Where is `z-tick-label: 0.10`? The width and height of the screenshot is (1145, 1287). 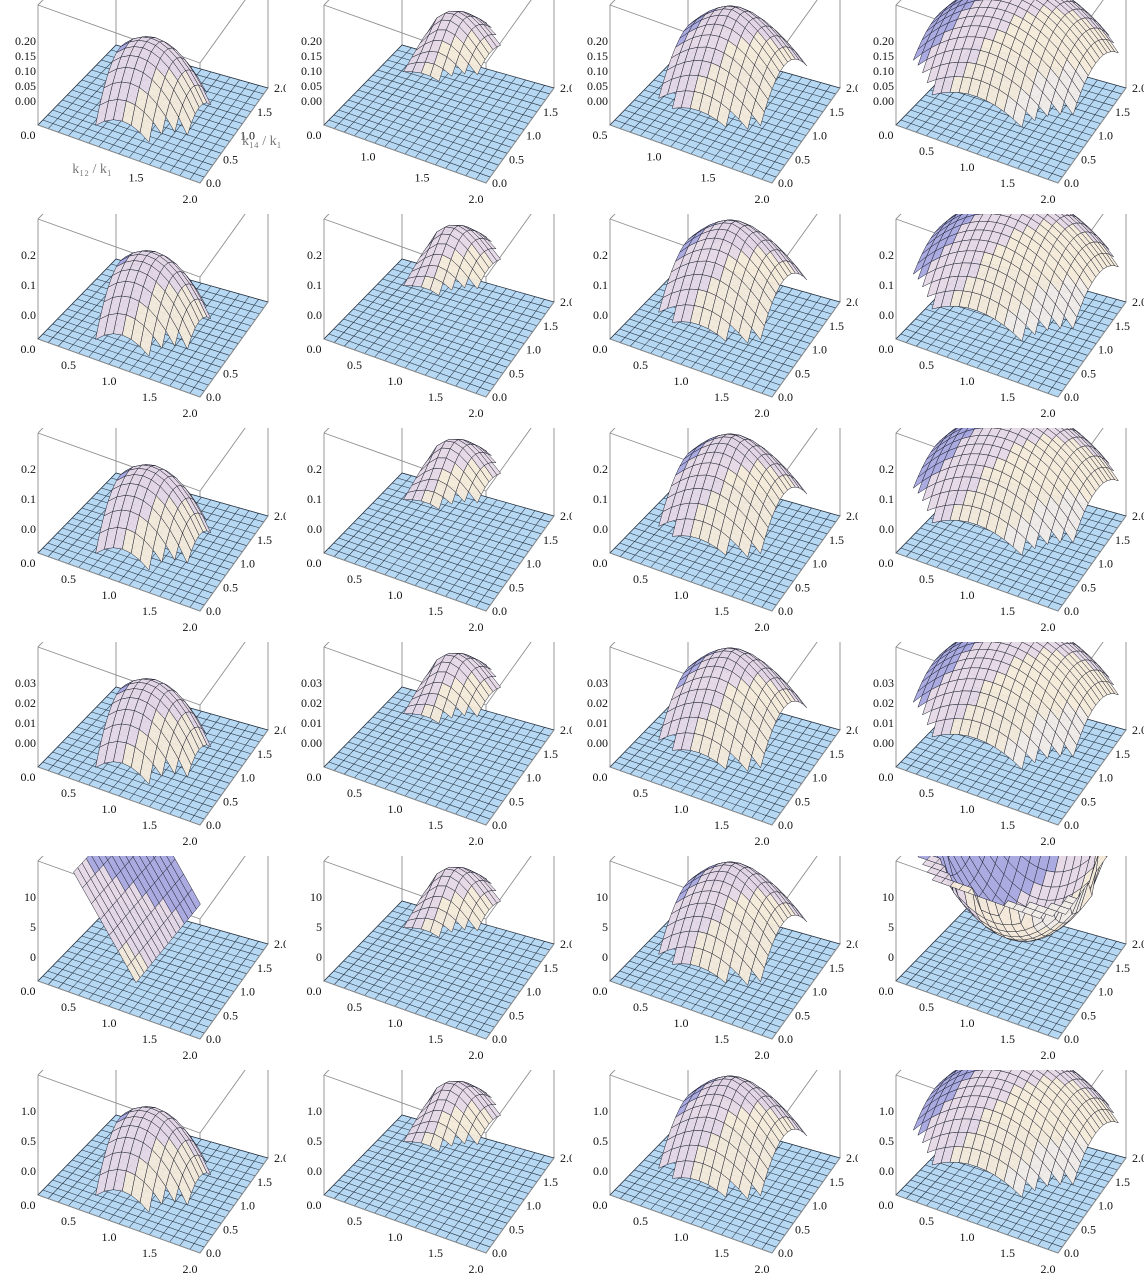 z-tick-label: 0.10 is located at coordinates (597, 71).